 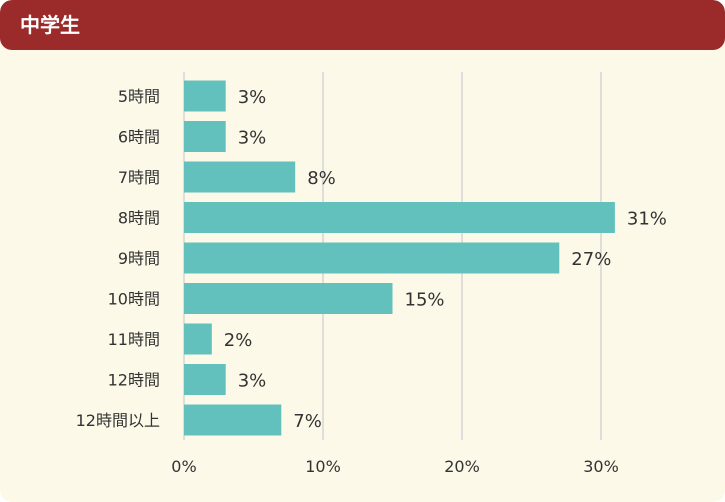 What do you see at coordinates (601, 466) in the screenshot?
I see `x-tick-label: 30%` at bounding box center [601, 466].